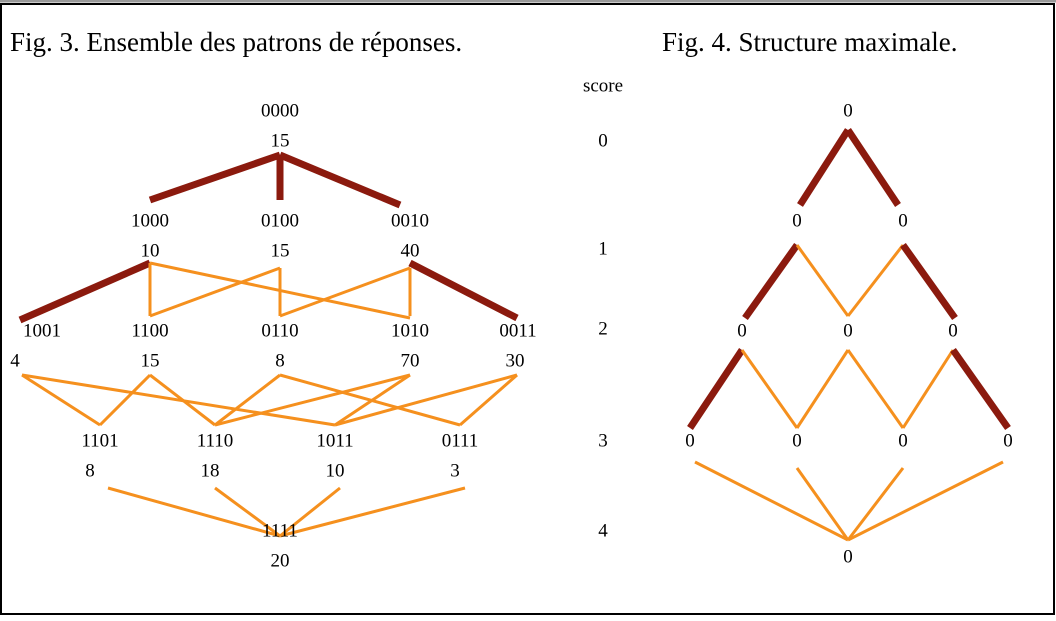  What do you see at coordinates (149, 330) in the screenshot?
I see `node-label: 1100` at bounding box center [149, 330].